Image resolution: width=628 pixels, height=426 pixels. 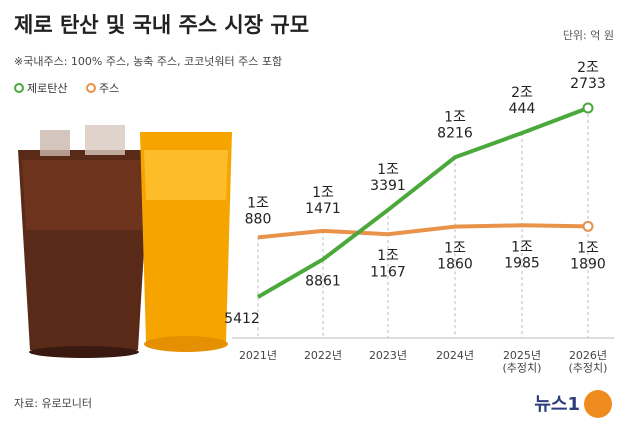 I want to click on legend-label: 제로탄산, so click(x=47, y=88).